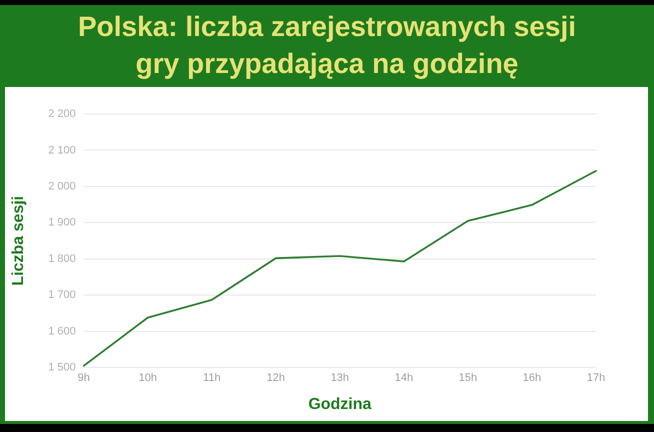 This screenshot has height=432, width=654. I want to click on y-tick-label: 1 900, so click(62, 222).